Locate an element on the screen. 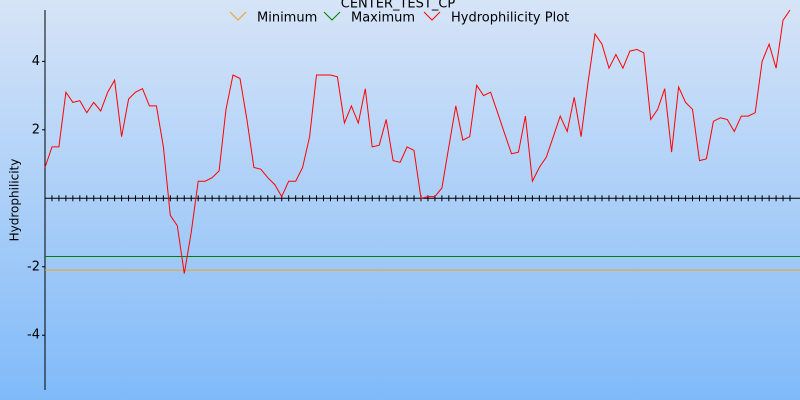  y-tick-label: -2 is located at coordinates (33, 266).